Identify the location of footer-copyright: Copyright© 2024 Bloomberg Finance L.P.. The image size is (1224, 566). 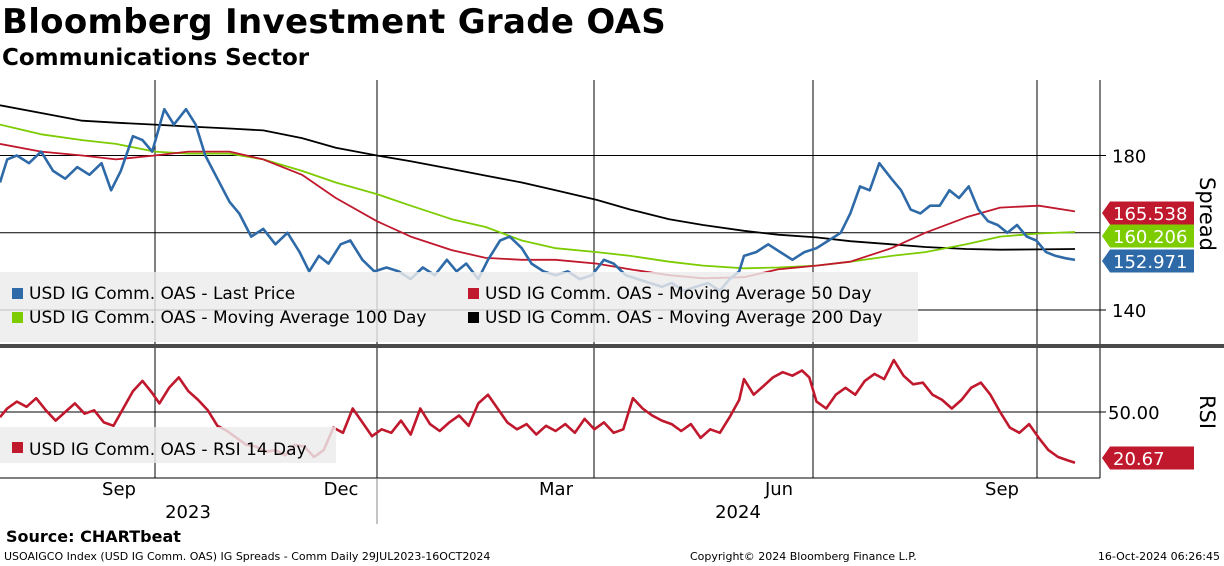
(803, 556).